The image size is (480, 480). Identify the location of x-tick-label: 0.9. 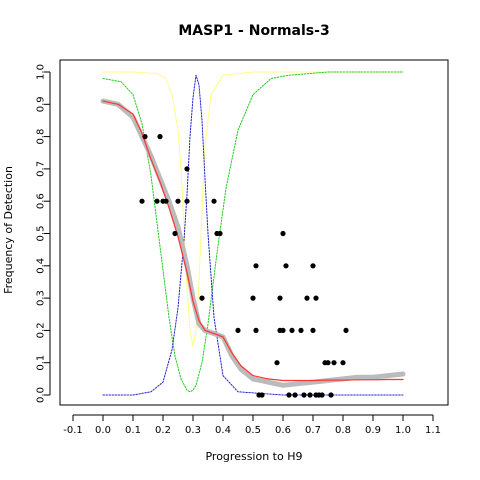
(373, 430).